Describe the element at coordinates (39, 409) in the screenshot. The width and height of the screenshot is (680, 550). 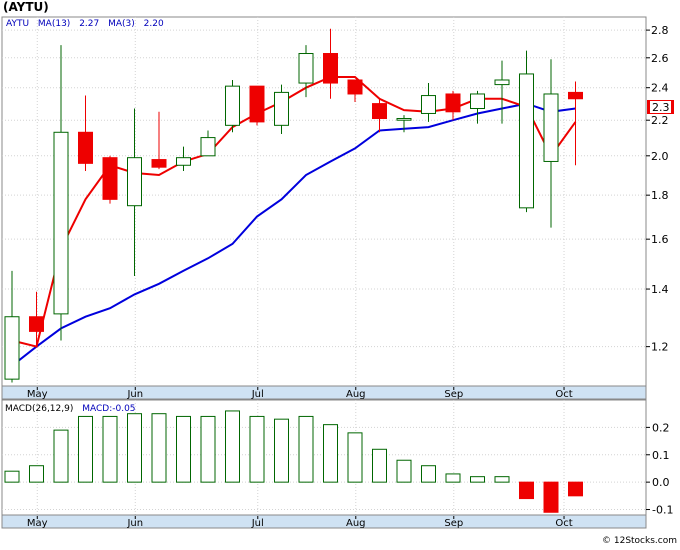
I see `macd-legend-label: MACD(26,12,9)` at that location.